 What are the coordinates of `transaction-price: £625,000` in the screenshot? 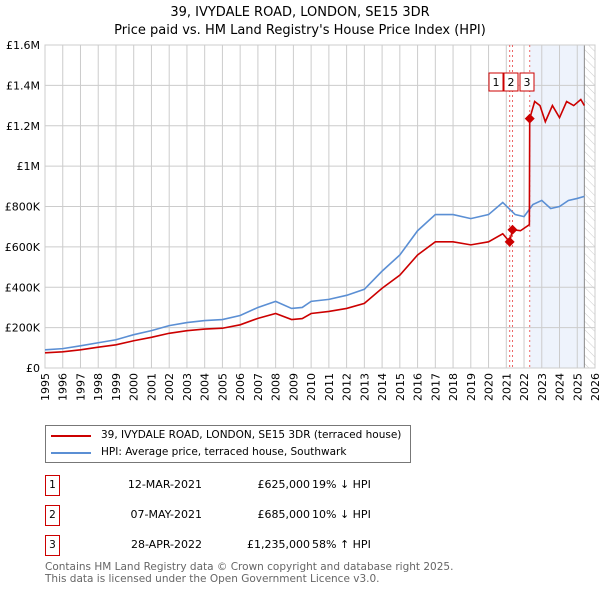 It's located at (284, 484).